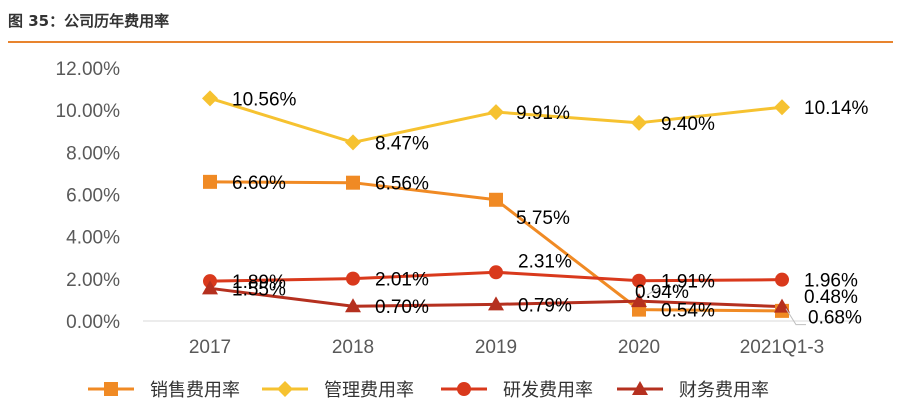 The image size is (915, 414). Describe the element at coordinates (402, 280) in the screenshot. I see `data-label-rnd-2018: 2.01%` at that location.